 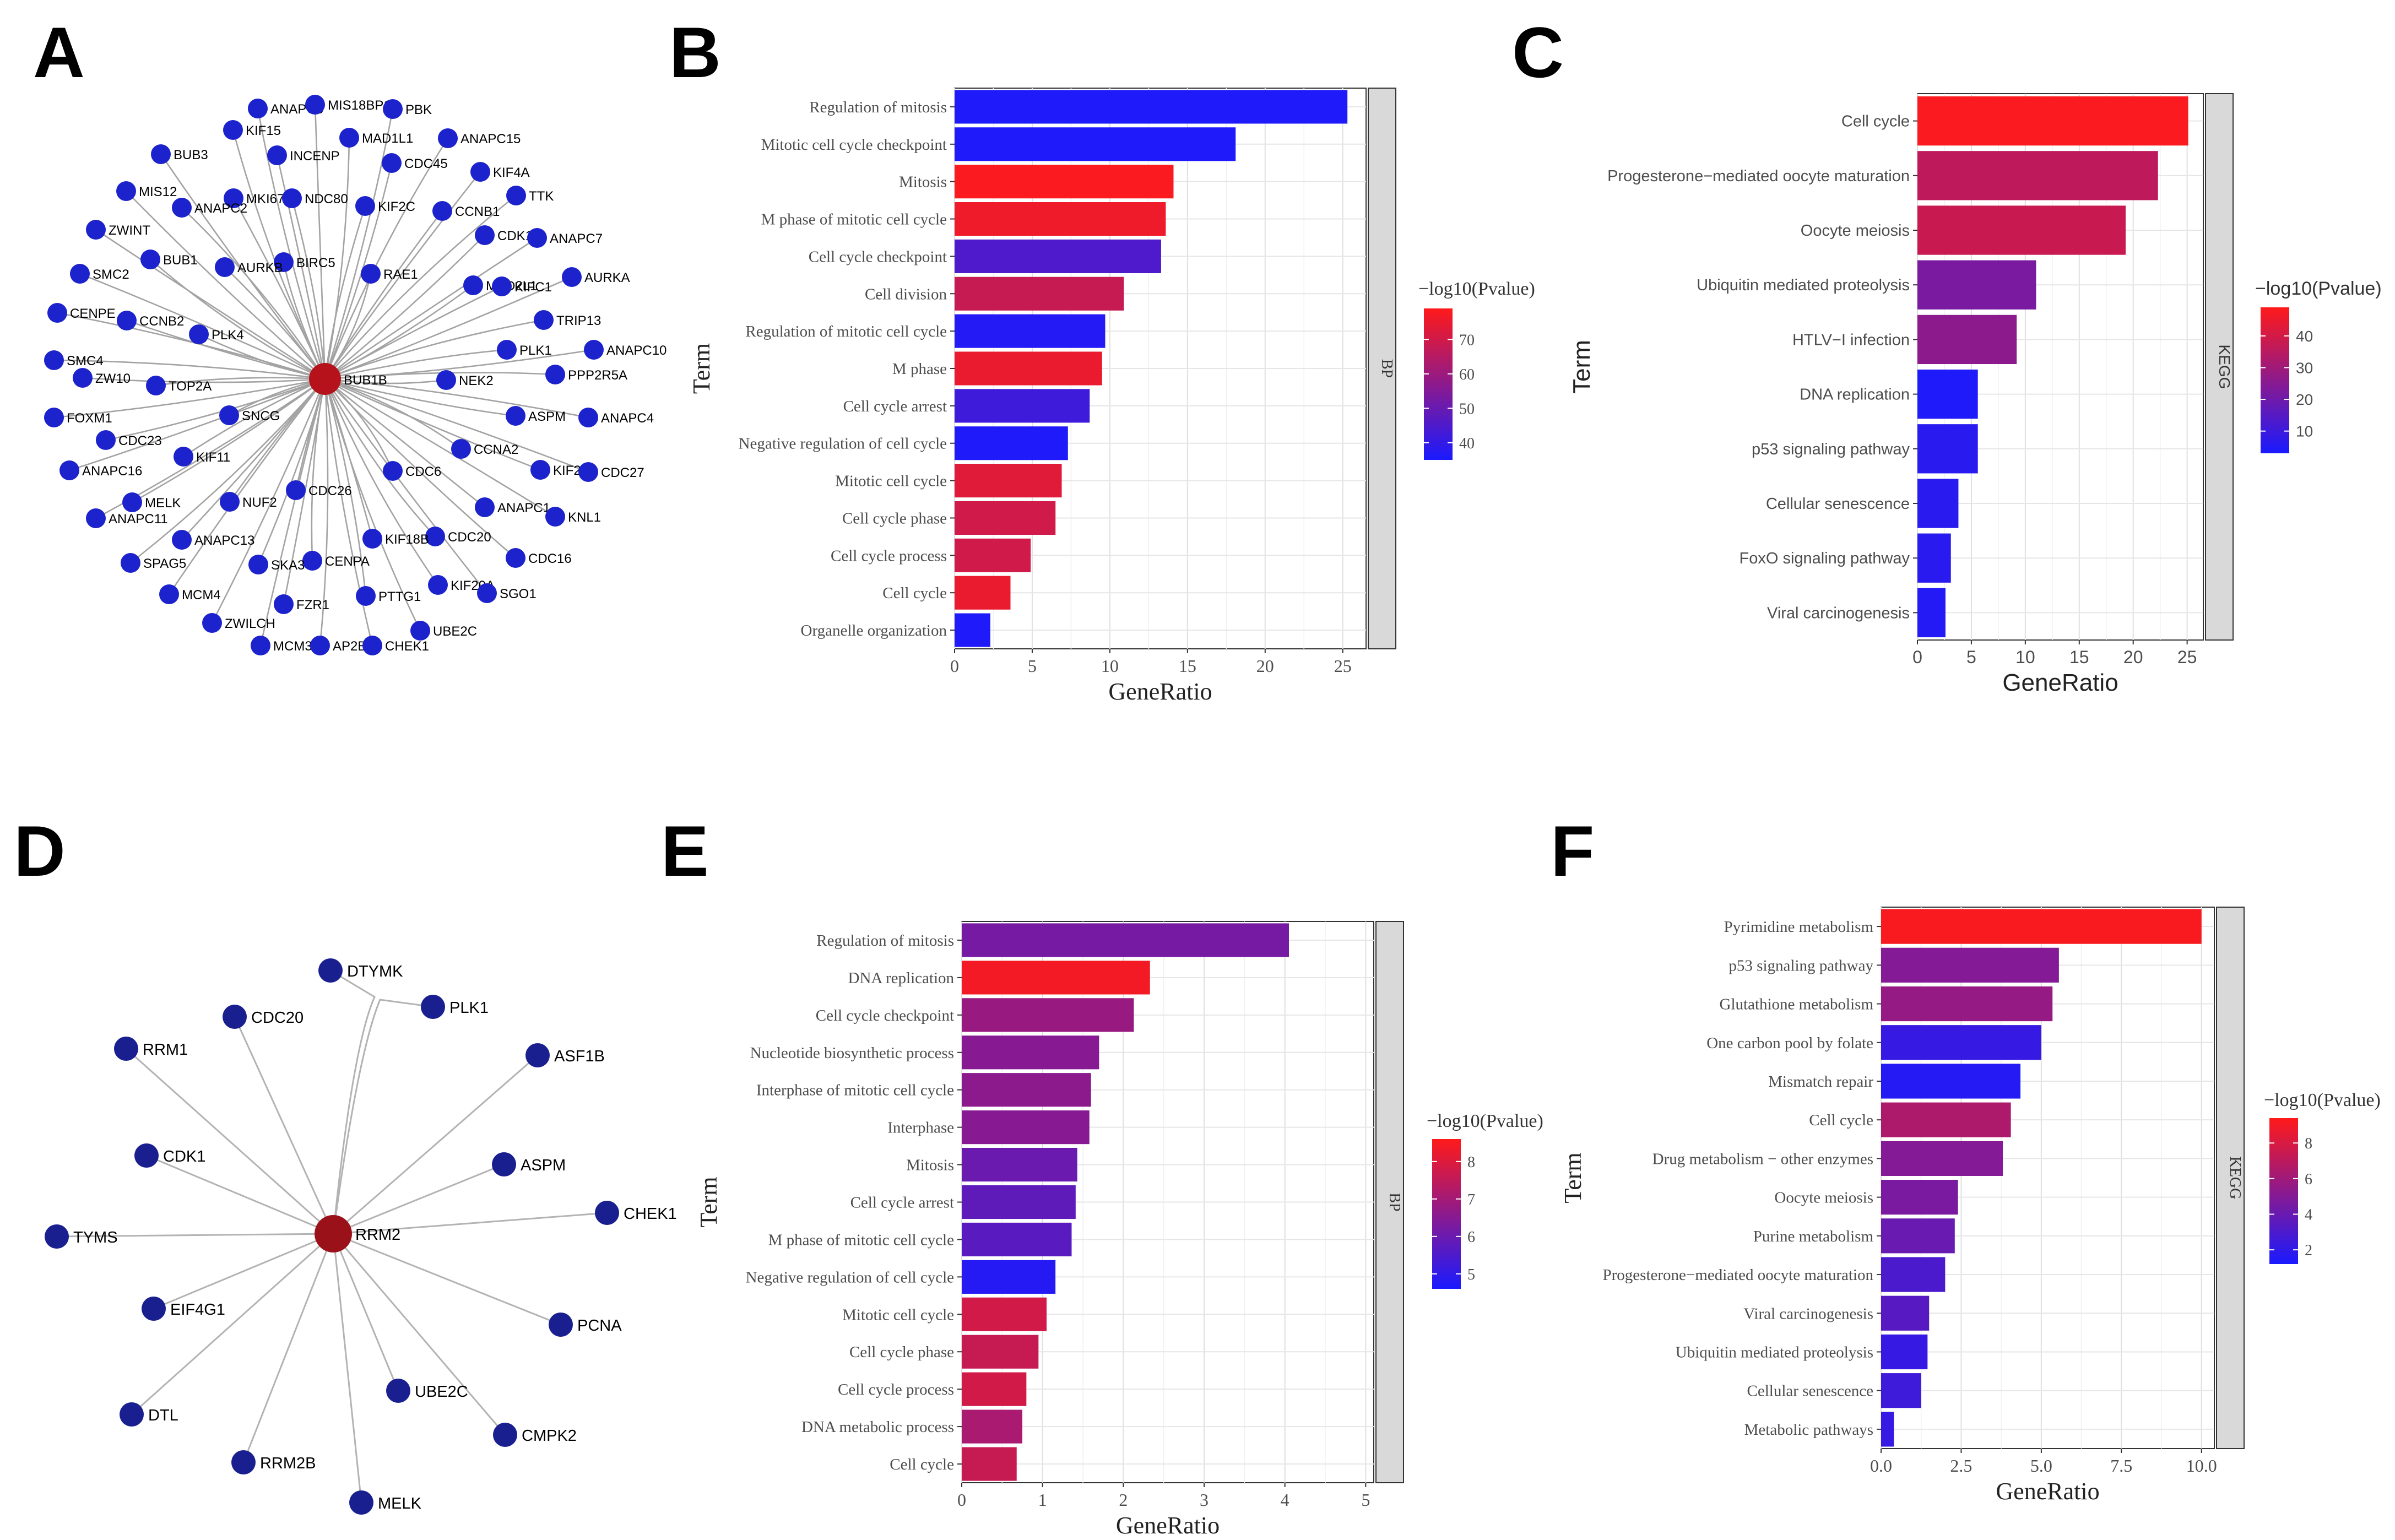 I want to click on x-axis-title-e: GeneRatio, so click(x=1168, y=1525).